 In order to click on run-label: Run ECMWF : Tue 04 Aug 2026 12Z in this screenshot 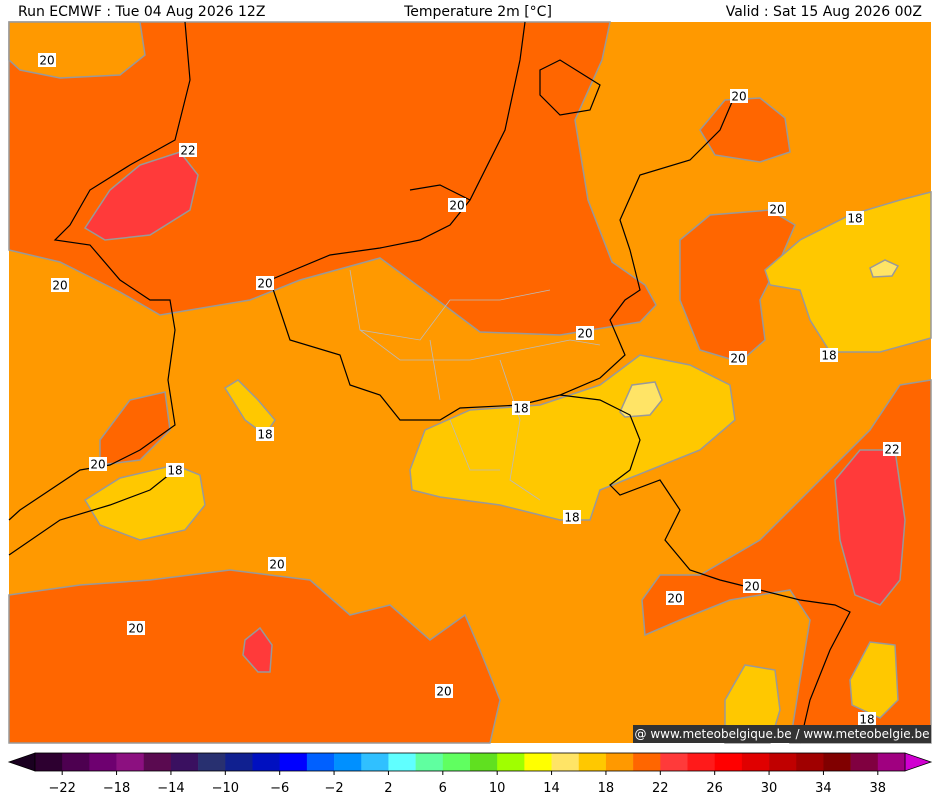, I will do `click(141, 12)`.